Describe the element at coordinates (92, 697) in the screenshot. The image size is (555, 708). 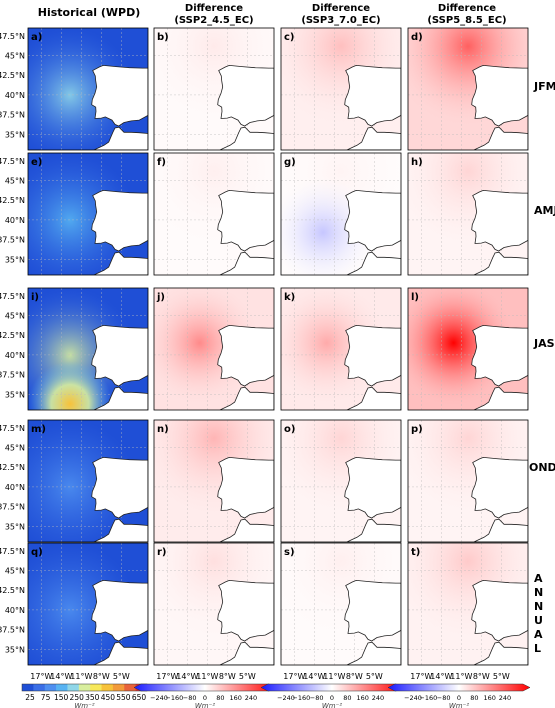
I see `colorbar-tick-label: 350` at that location.